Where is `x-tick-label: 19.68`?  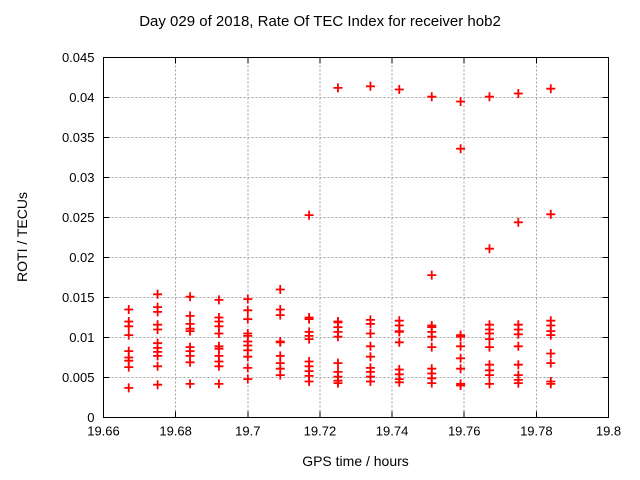
x-tick-label: 19.68 is located at coordinates (175, 431).